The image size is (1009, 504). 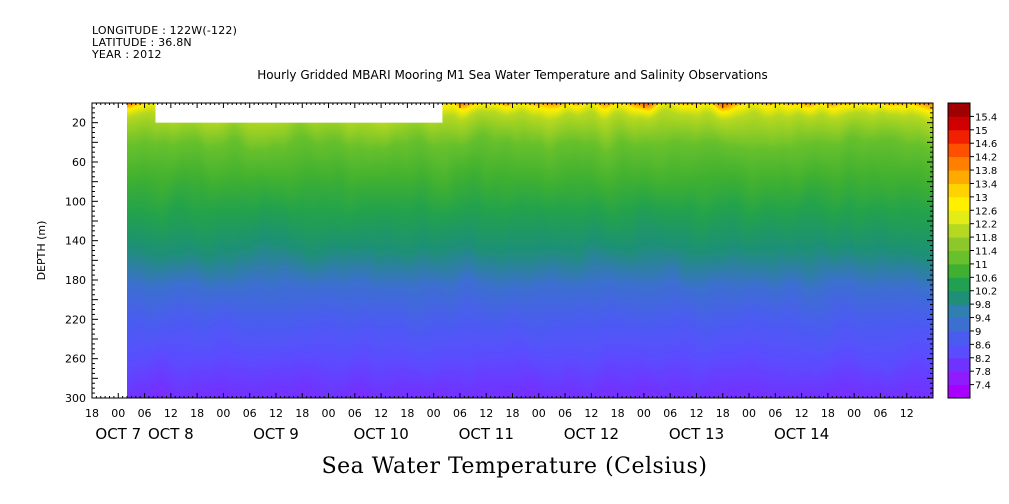 What do you see at coordinates (981, 131) in the screenshot?
I see `colorbar-label: 15` at bounding box center [981, 131].